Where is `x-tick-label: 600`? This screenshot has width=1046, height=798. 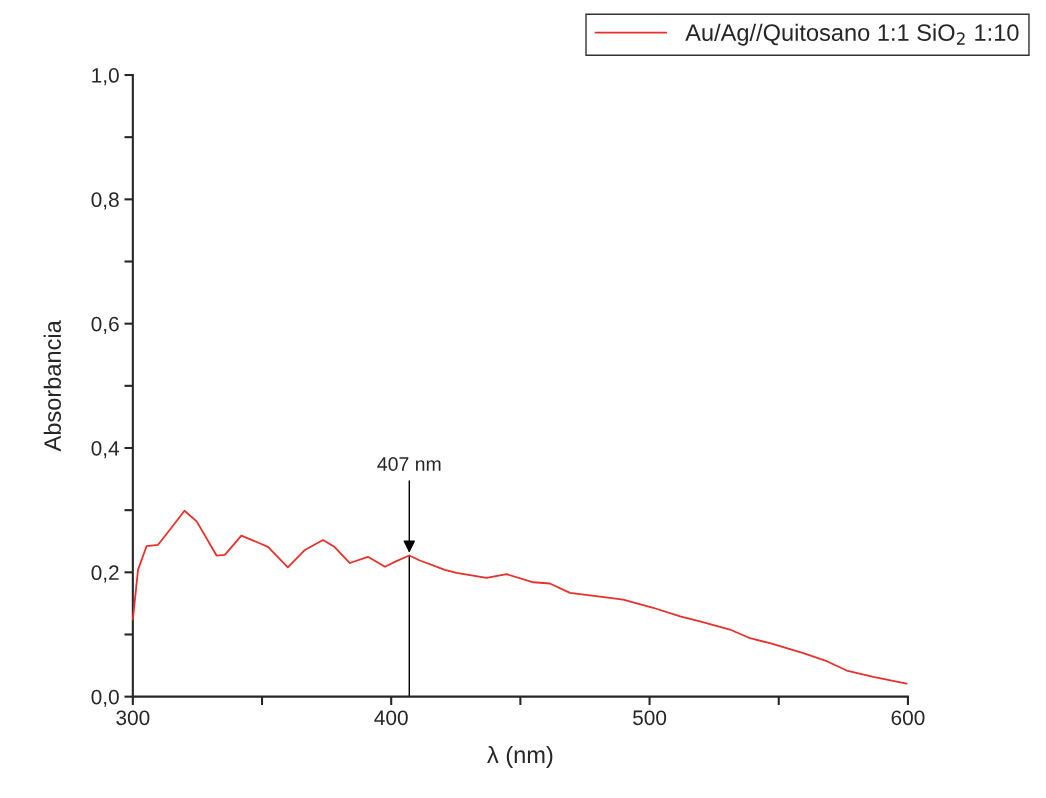 x-tick-label: 600 is located at coordinates (908, 718).